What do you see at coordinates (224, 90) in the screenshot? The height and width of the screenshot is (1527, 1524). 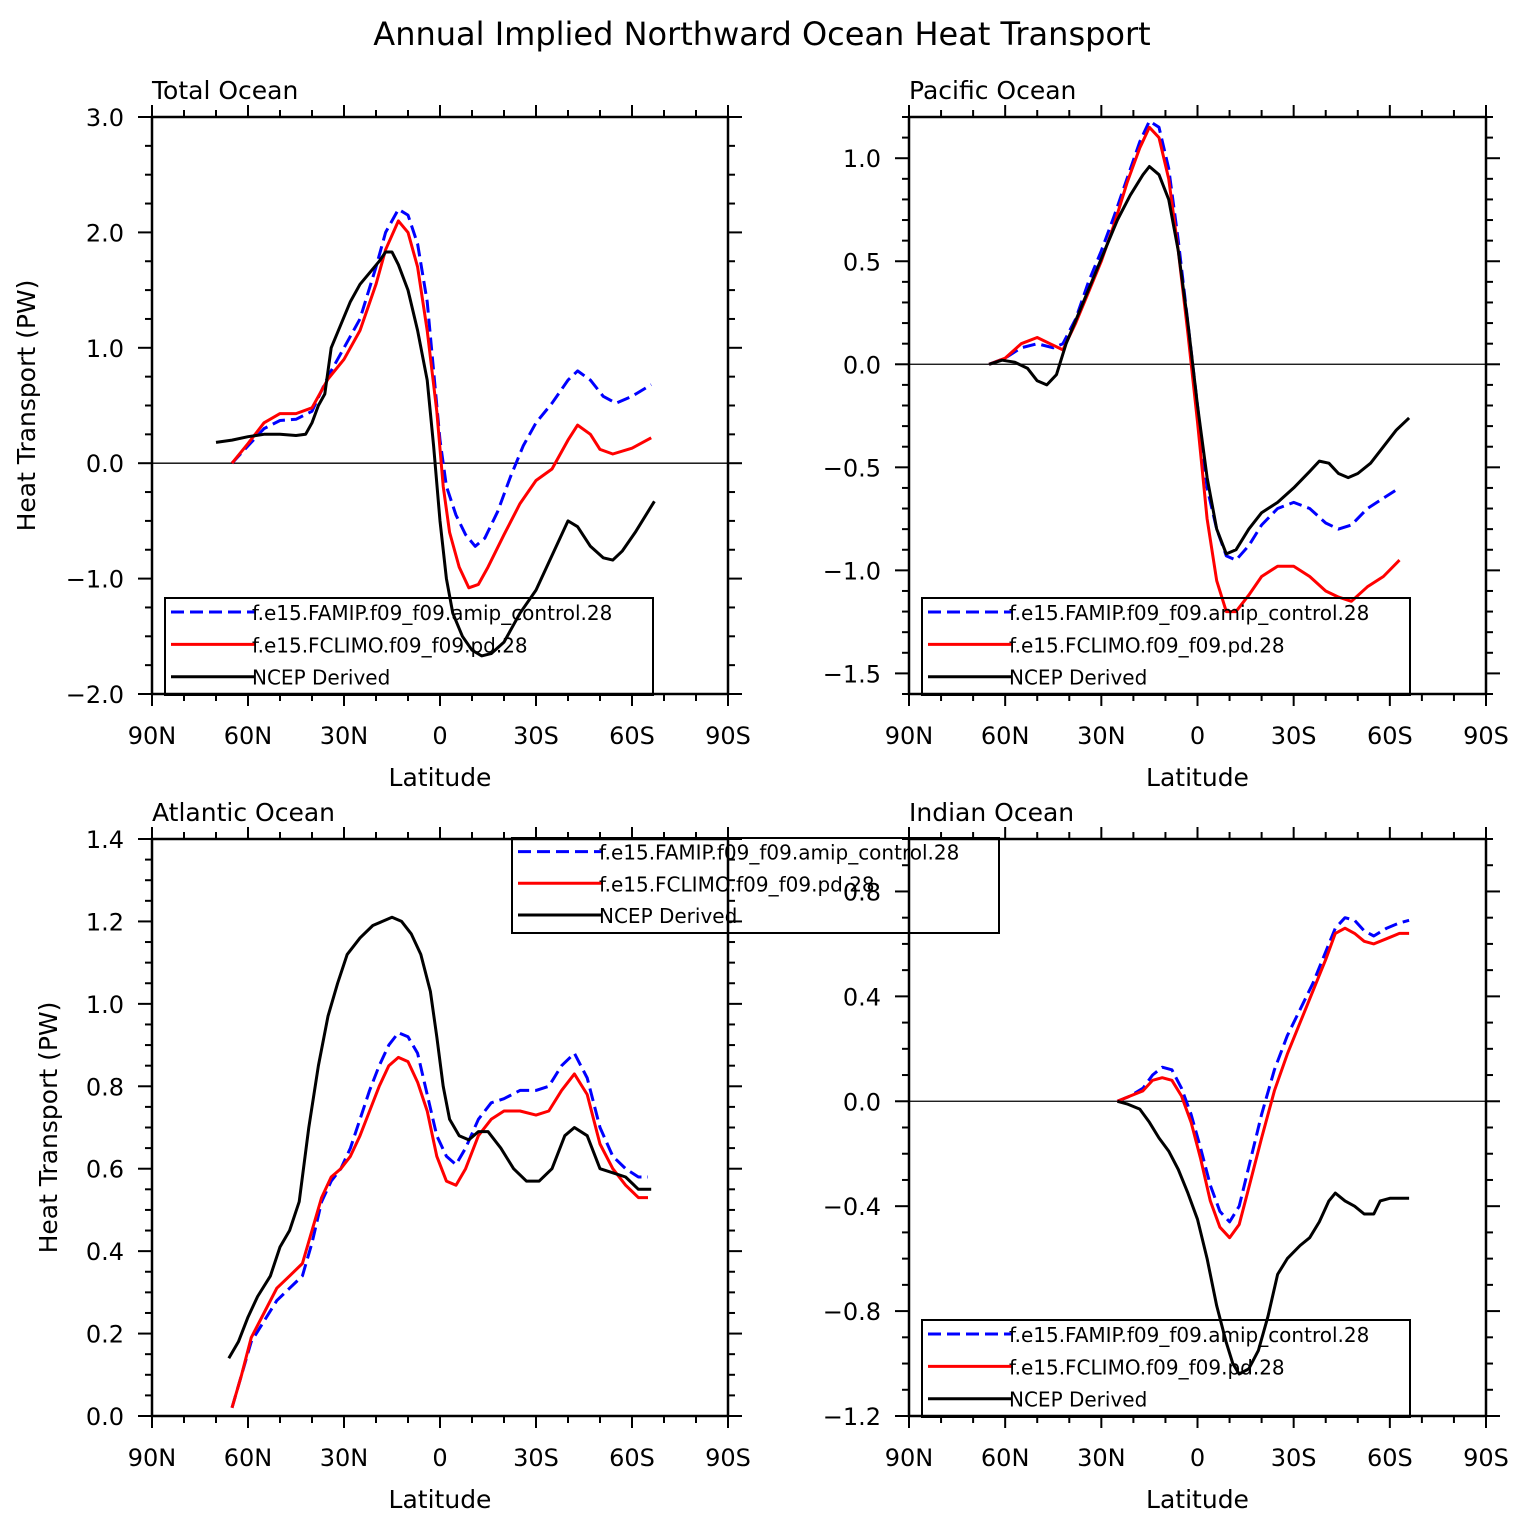 I see `panel-title: Total Ocean` at bounding box center [224, 90].